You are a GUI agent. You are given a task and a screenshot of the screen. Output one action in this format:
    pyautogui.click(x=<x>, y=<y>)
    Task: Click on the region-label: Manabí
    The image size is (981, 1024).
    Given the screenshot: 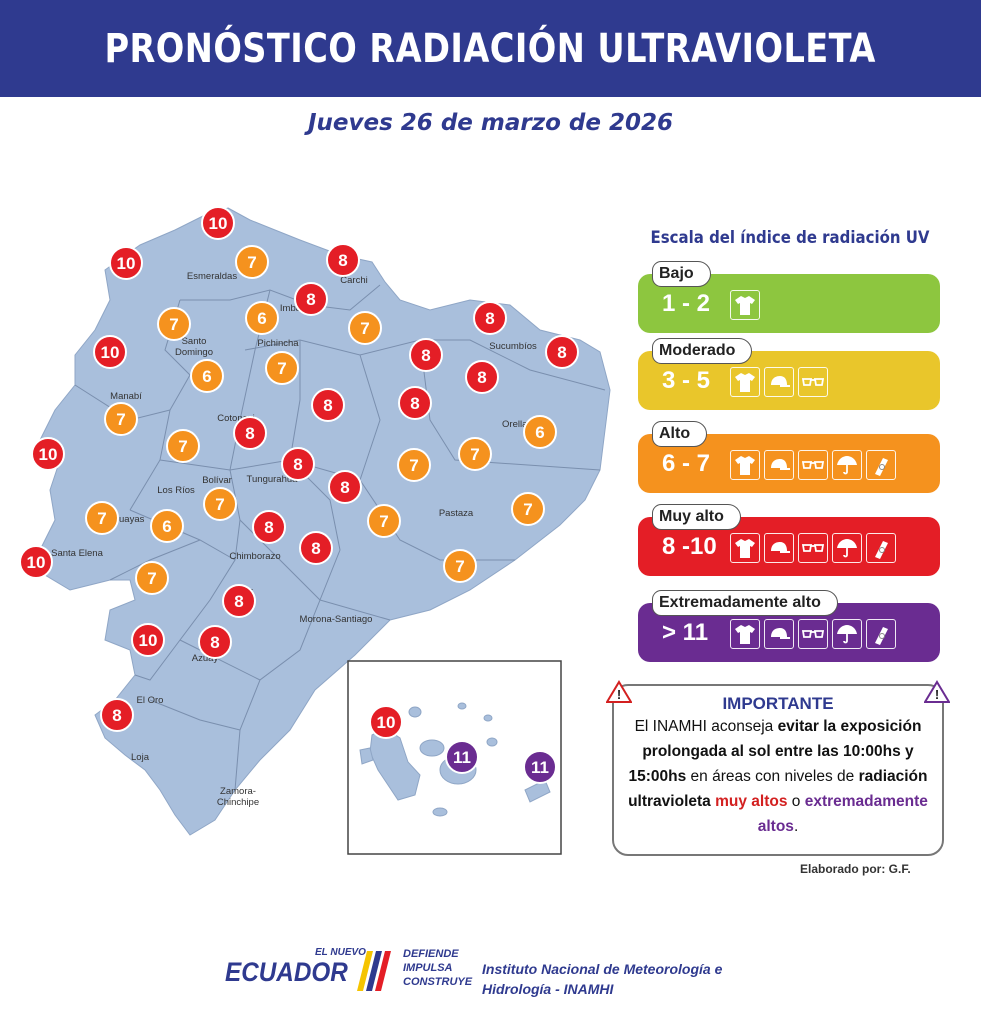 What is the action you would take?
    pyautogui.click(x=126, y=396)
    